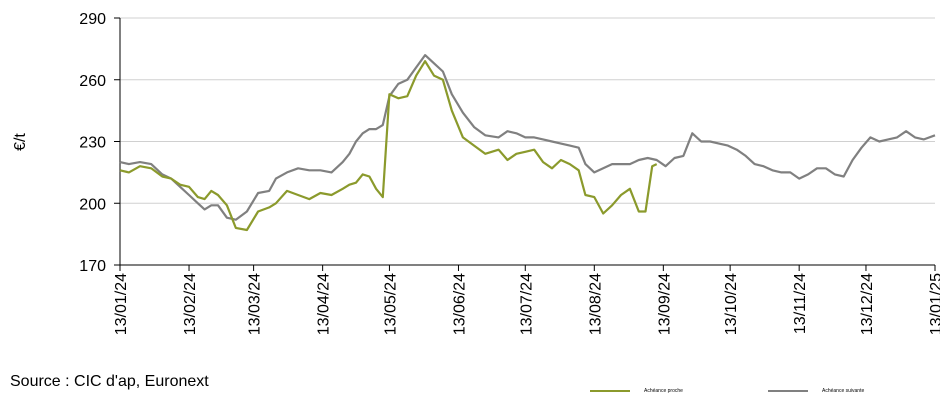 This screenshot has width=940, height=394. What do you see at coordinates (664, 304) in the screenshot?
I see `x-tick-label: 13/09/24` at bounding box center [664, 304].